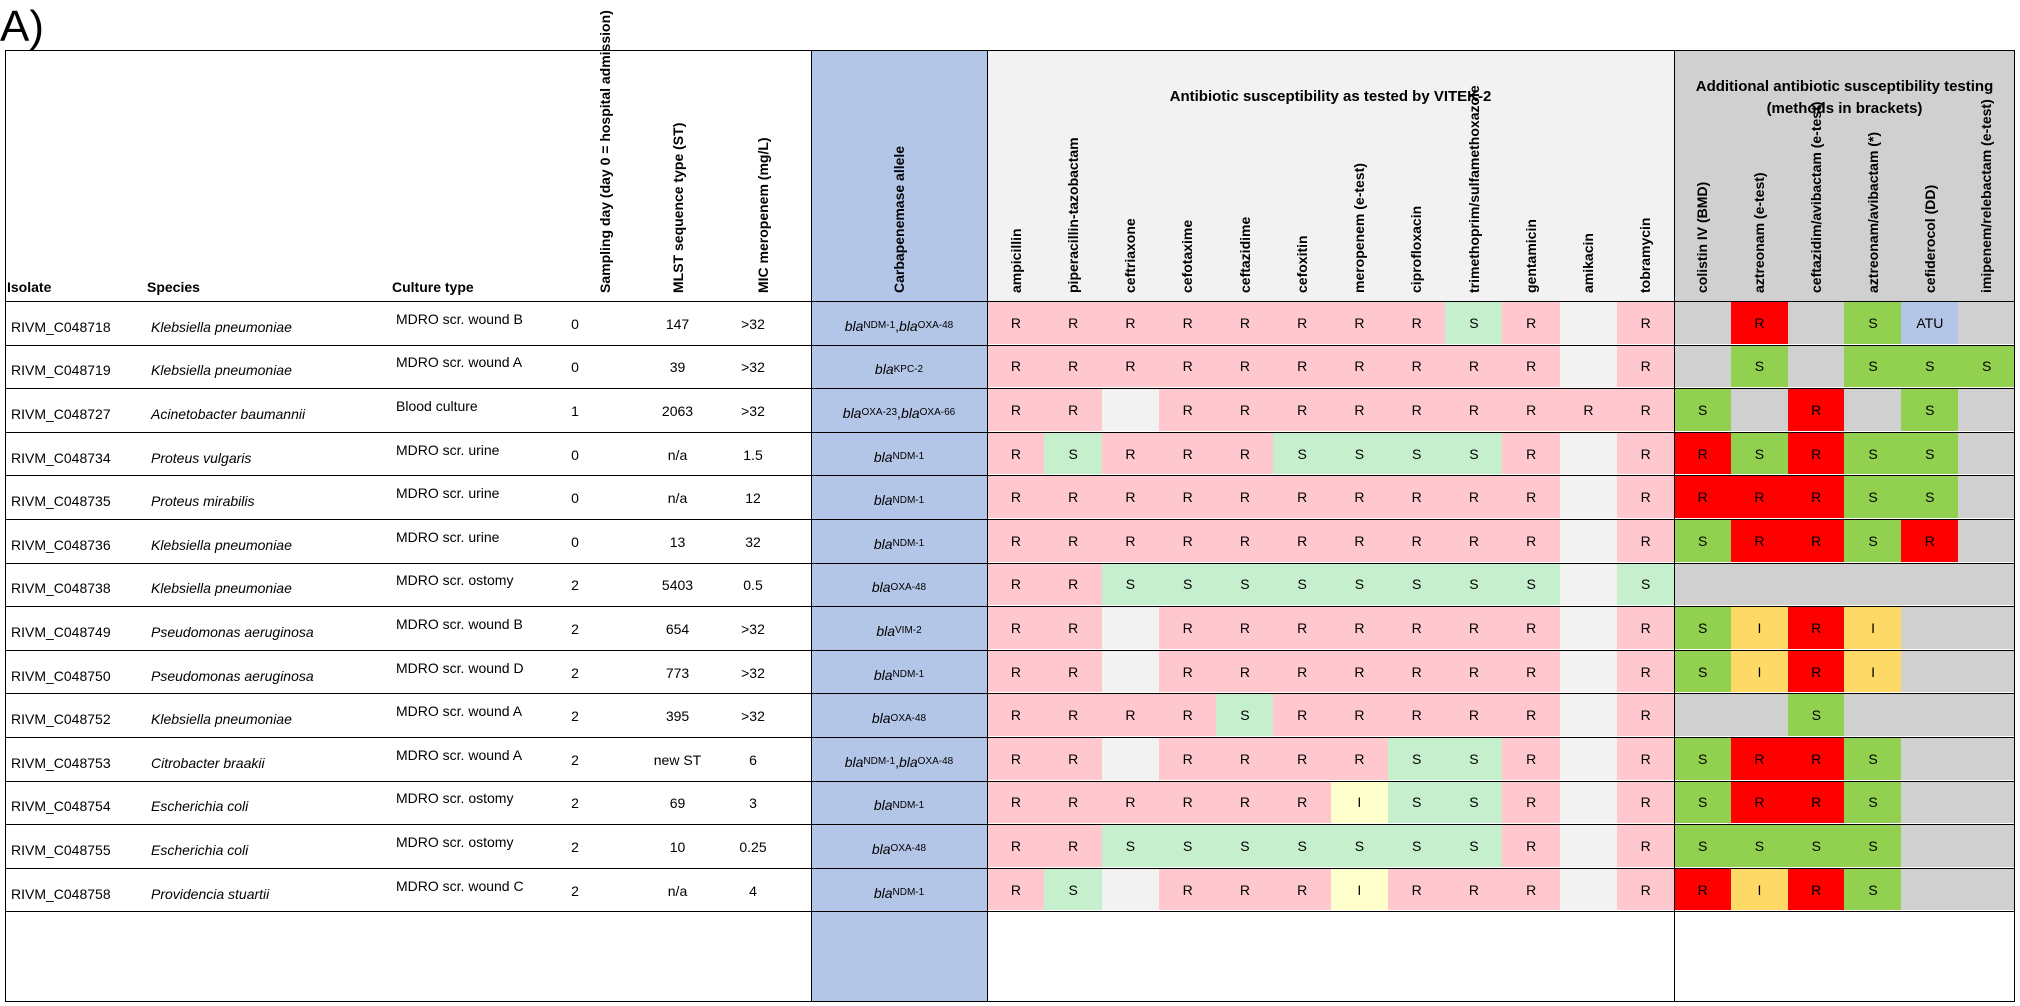 This screenshot has height=1006, width=2020. What do you see at coordinates (61, 457) in the screenshot?
I see `isolate-cell: RIVM_C048734` at bounding box center [61, 457].